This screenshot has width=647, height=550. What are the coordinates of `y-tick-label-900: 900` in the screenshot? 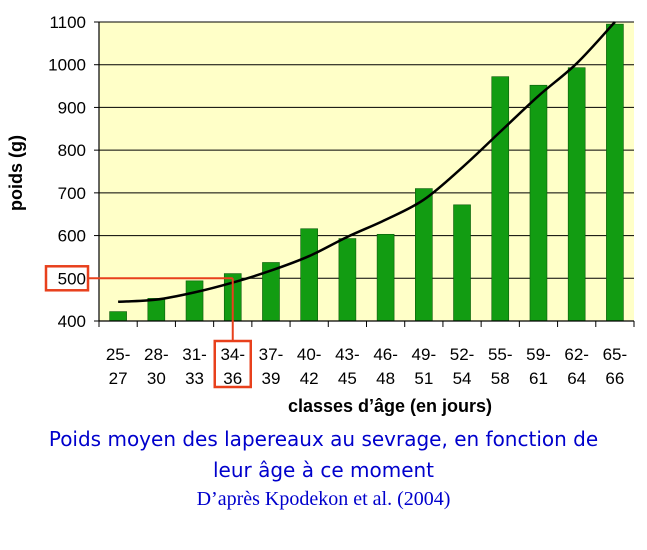 It's located at (72, 107).